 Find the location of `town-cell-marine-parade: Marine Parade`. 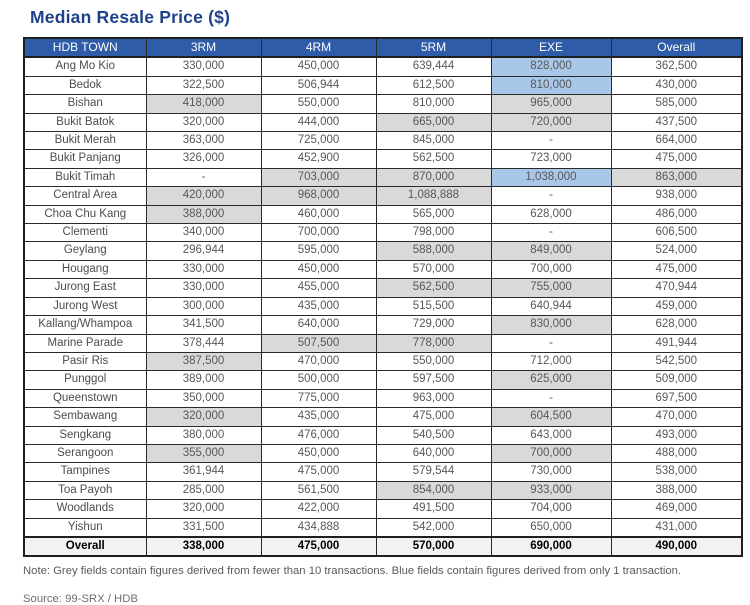

town-cell-marine-parade: Marine Parade is located at coordinates (85, 343).